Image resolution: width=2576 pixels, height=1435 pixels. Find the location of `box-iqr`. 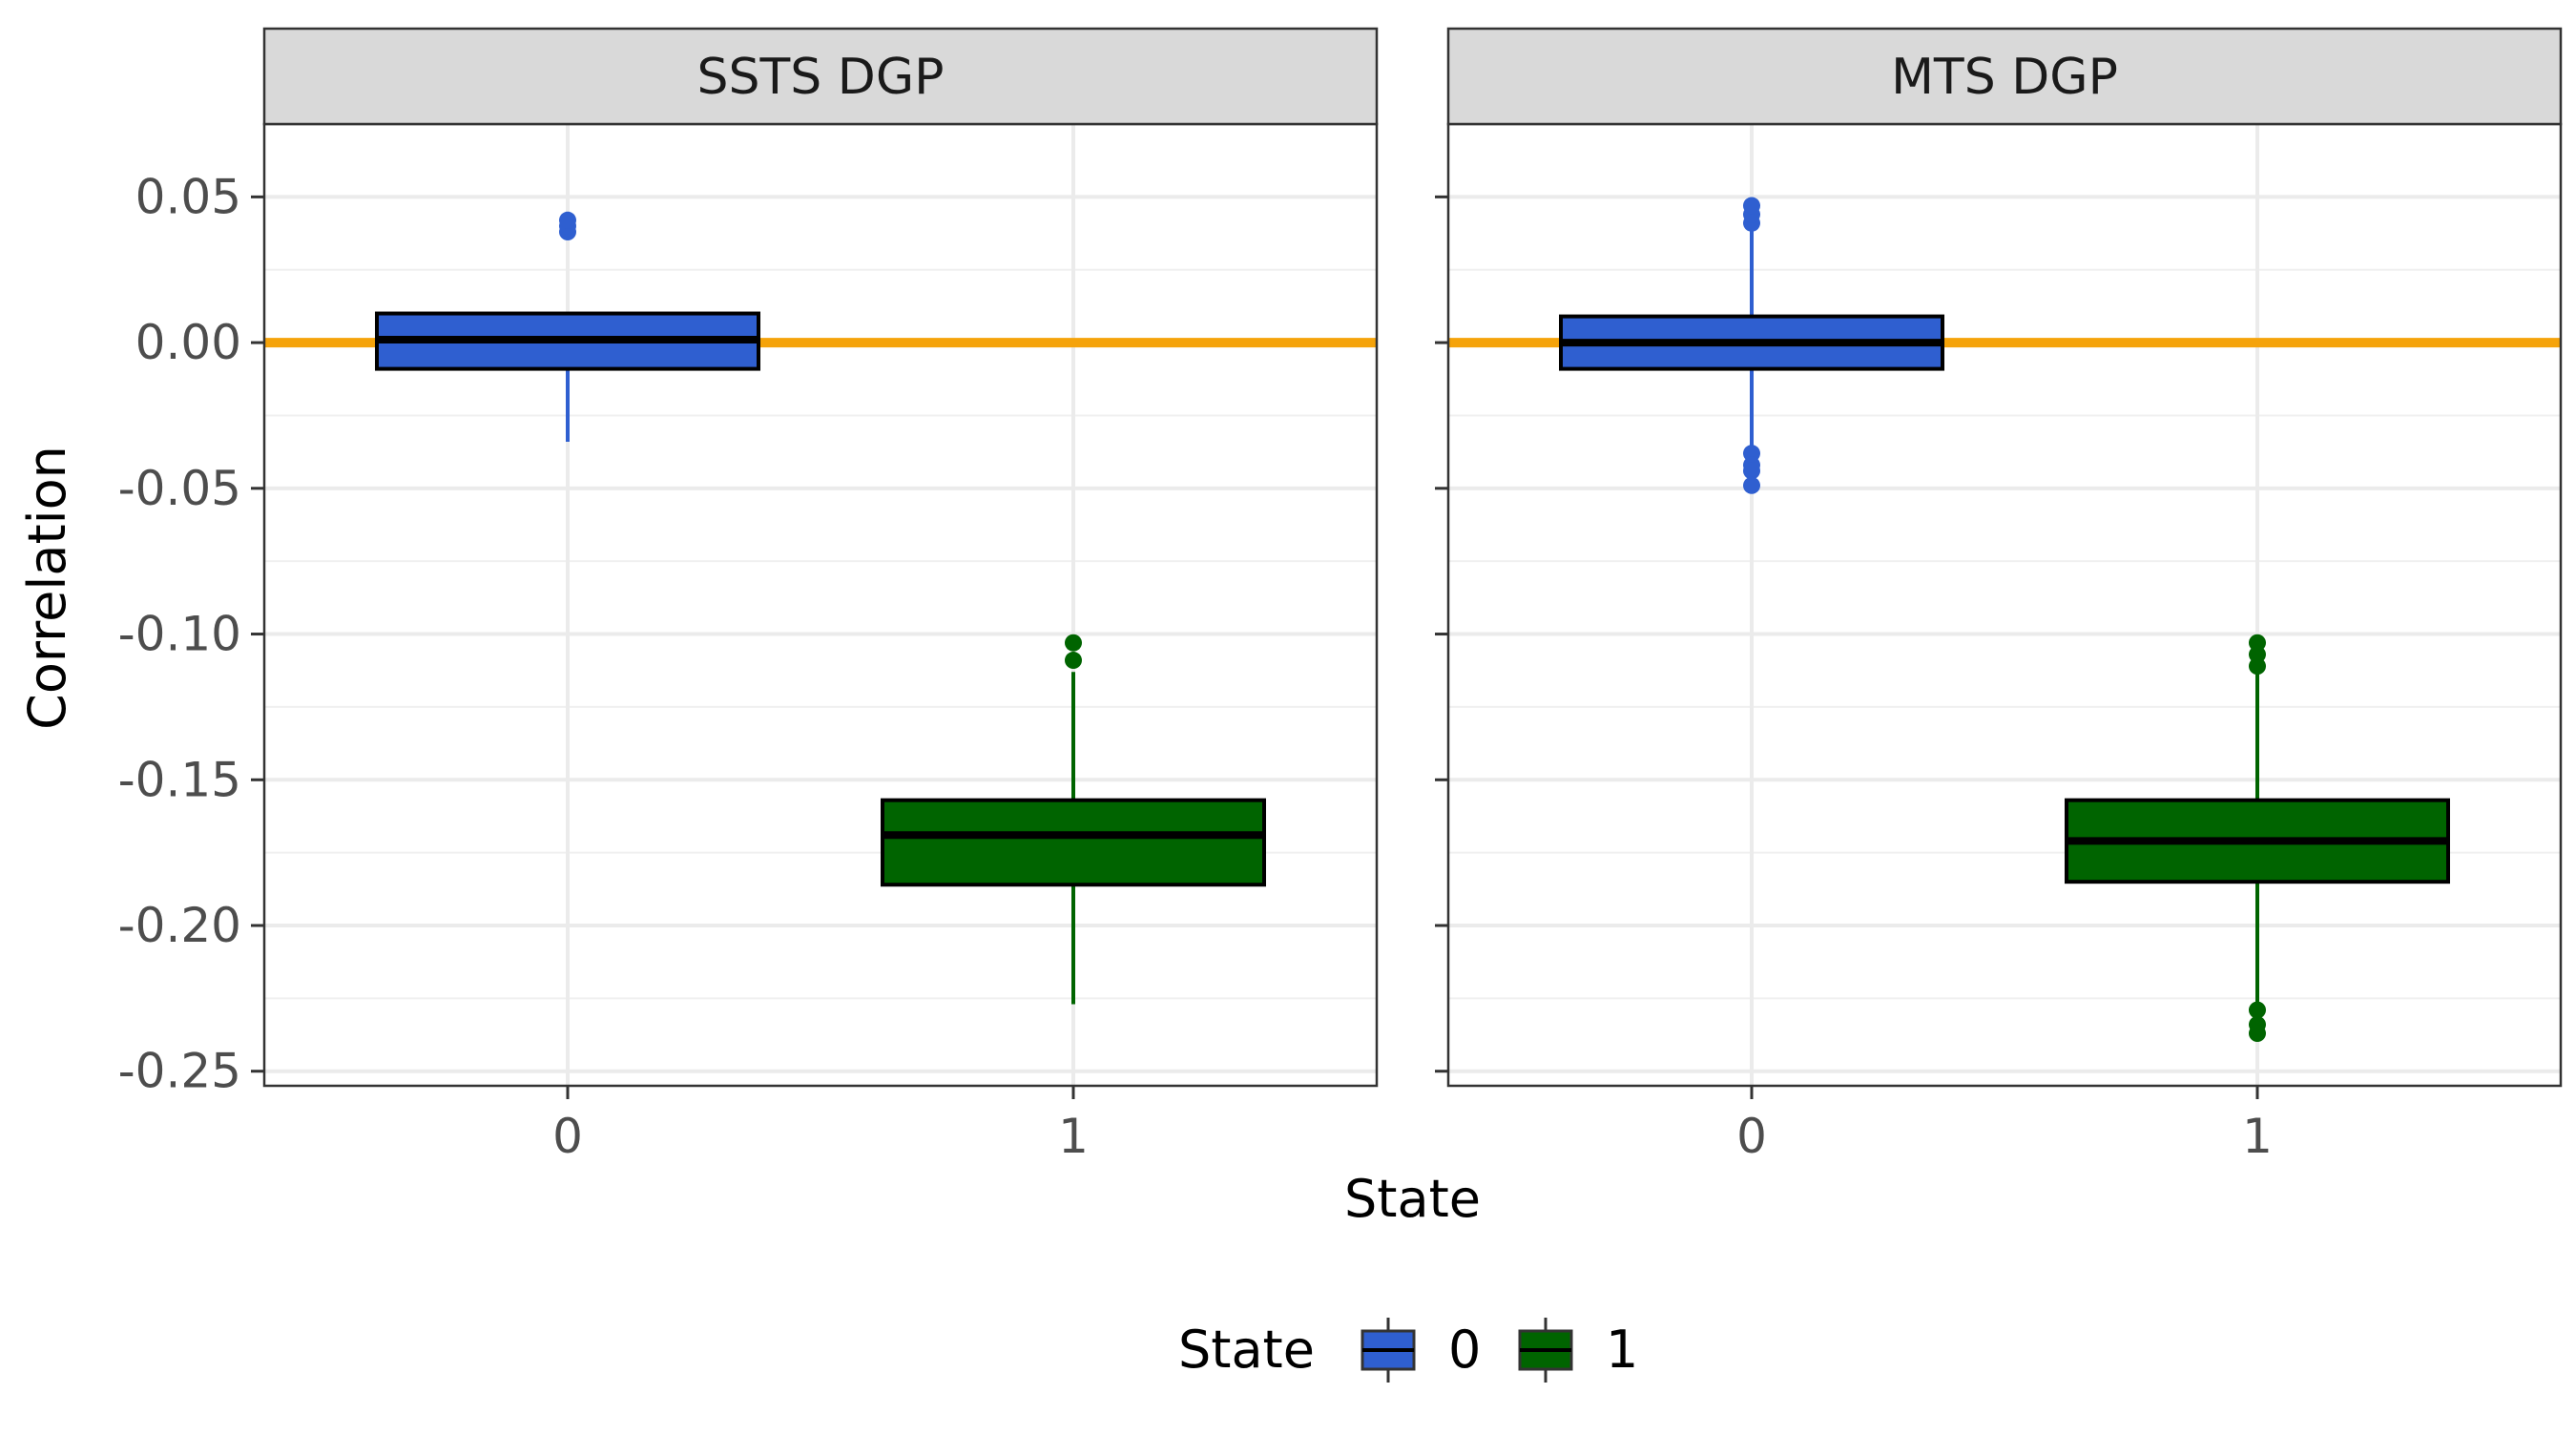

box-iqr is located at coordinates (1073, 842).